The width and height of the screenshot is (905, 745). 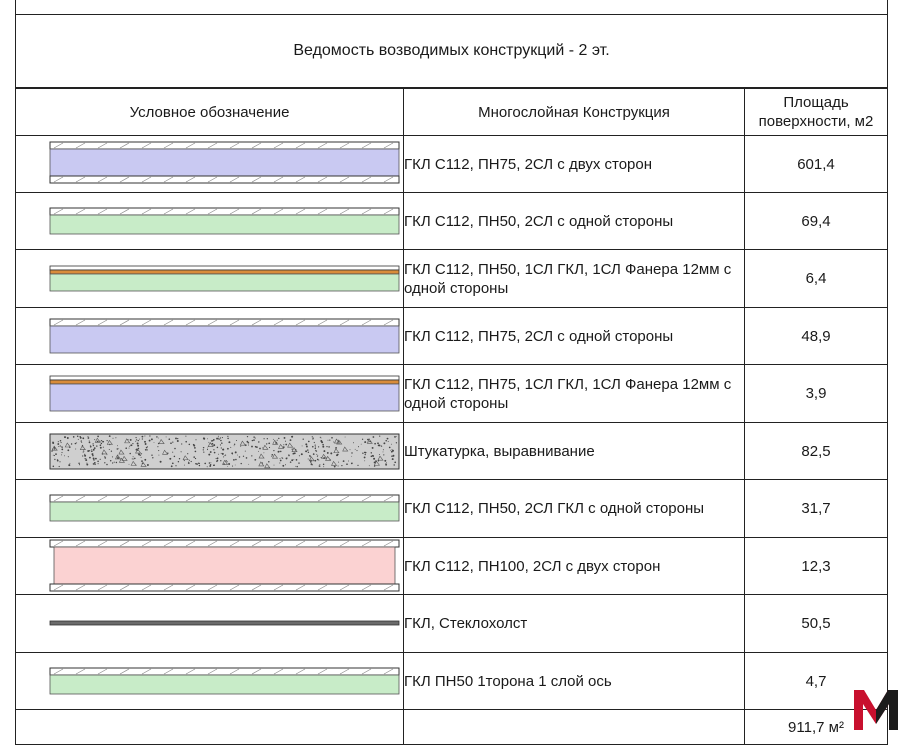 I want to click on construction-description: ГКЛ, Стеклохолст, so click(x=574, y=623).